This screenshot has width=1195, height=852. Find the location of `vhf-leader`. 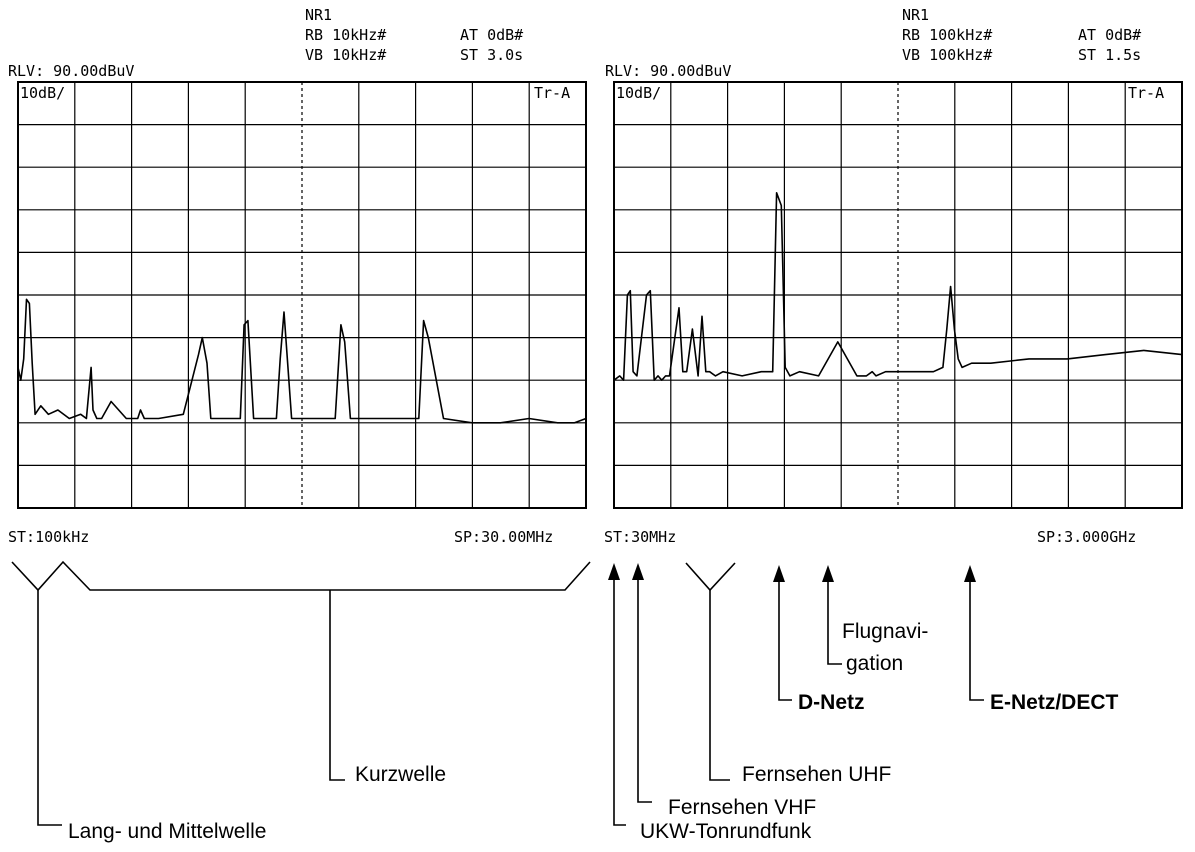

vhf-leader is located at coordinates (644, 690).